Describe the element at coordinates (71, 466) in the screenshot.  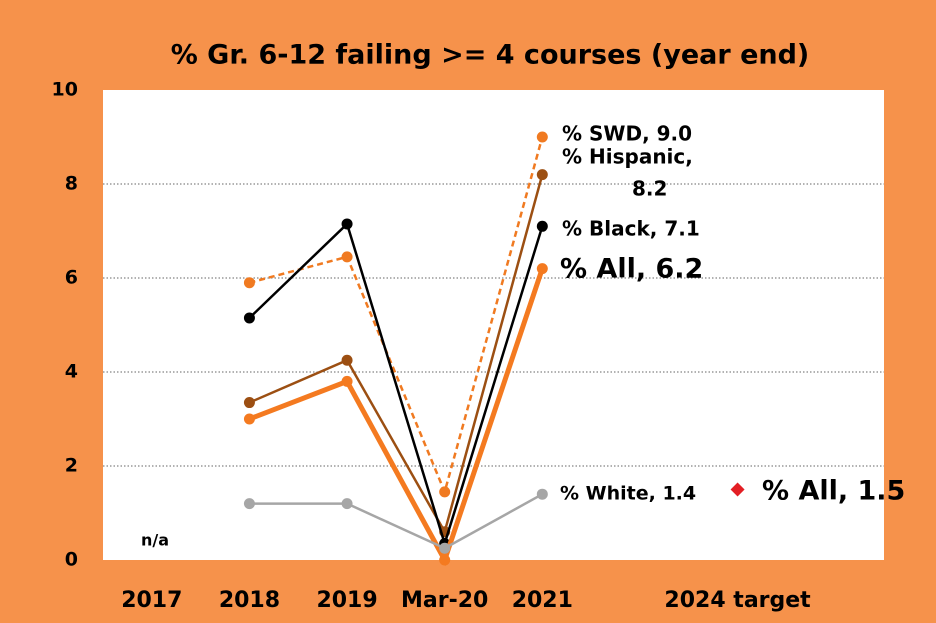
I see `y-tick-label: 2` at that location.